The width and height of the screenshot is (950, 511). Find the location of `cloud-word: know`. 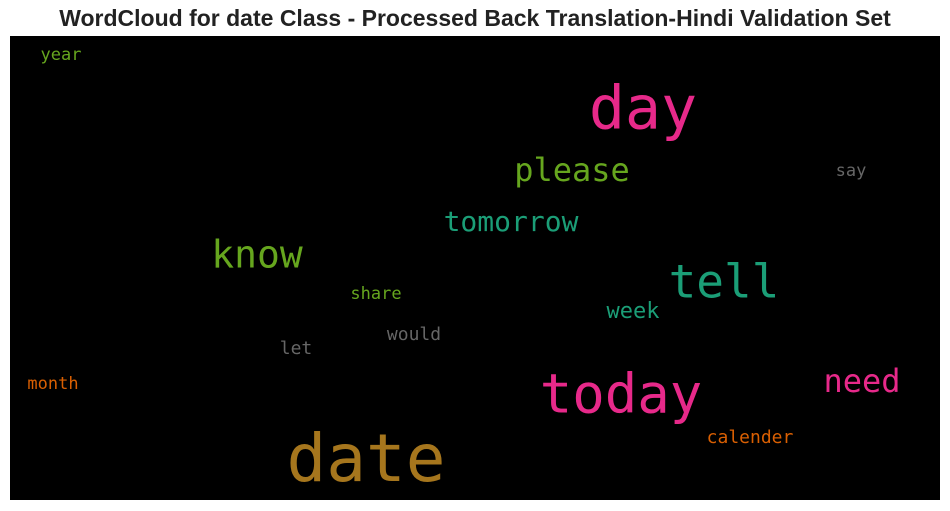

cloud-word: know is located at coordinates (257, 255).